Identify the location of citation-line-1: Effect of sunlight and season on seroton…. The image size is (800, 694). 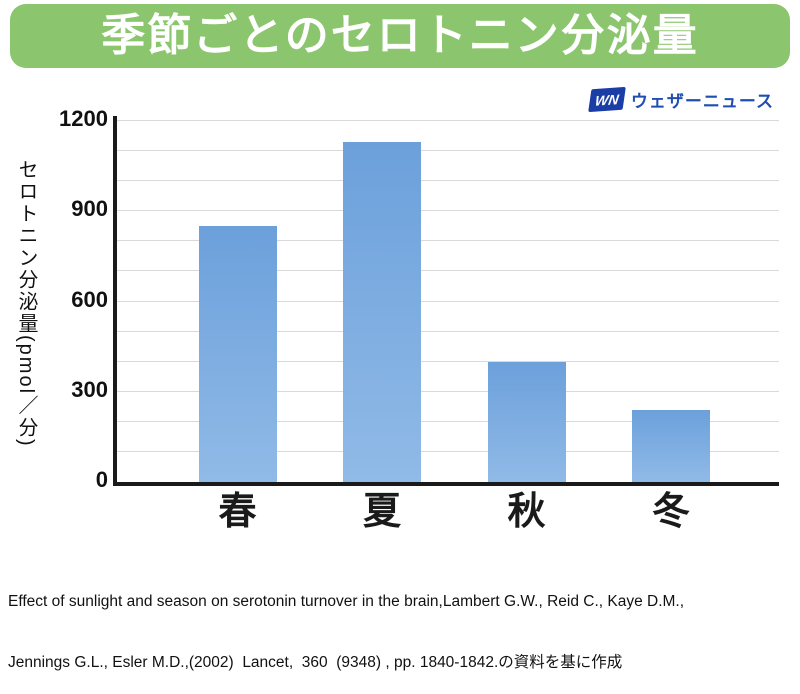
(346, 601).